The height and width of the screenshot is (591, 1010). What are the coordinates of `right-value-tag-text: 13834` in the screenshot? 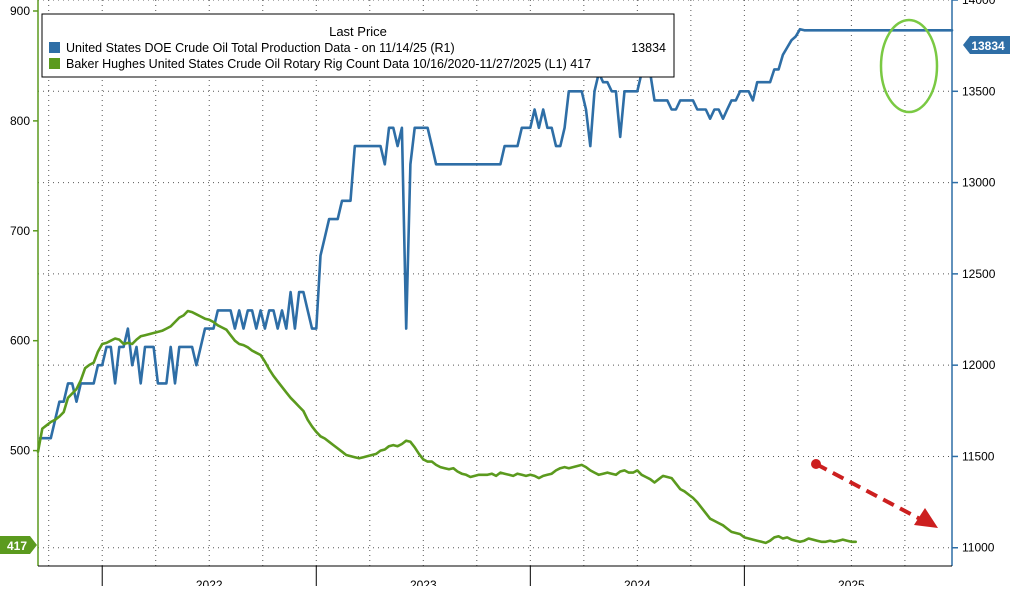 It's located at (988, 46).